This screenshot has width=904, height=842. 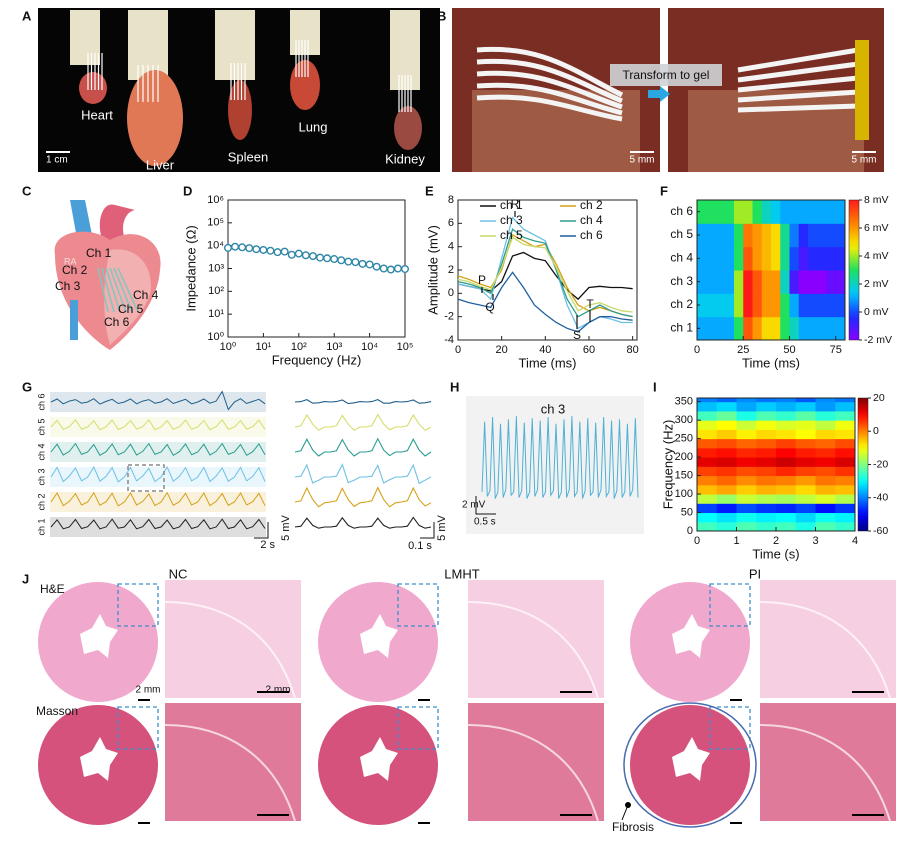 I want to click on channel-label: Ch 6, so click(x=117, y=322).